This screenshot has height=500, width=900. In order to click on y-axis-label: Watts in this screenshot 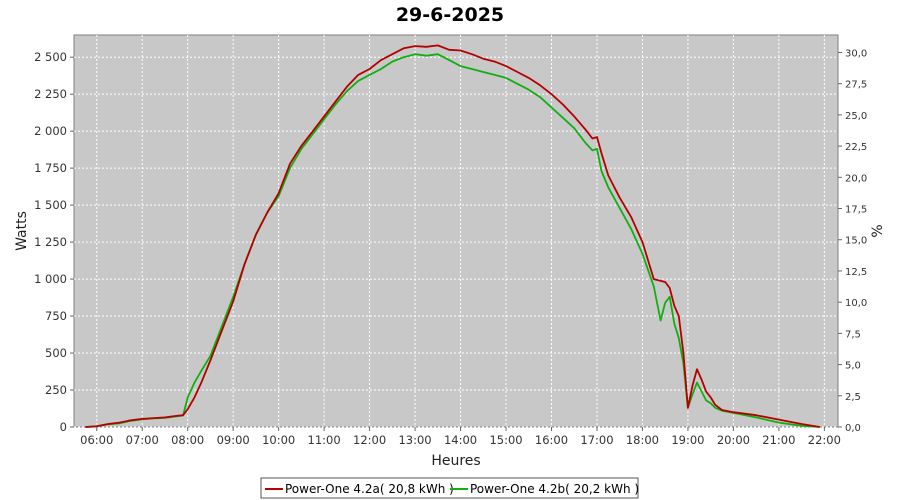, I will do `click(22, 231)`.